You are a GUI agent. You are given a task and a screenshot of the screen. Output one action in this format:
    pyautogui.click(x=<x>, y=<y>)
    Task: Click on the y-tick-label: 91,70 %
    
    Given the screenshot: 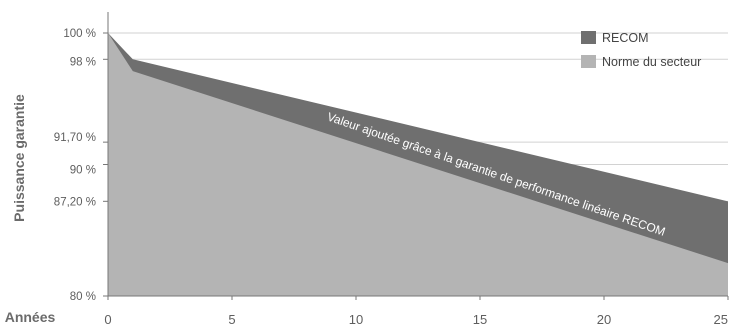 What is the action you would take?
    pyautogui.click(x=75, y=138)
    